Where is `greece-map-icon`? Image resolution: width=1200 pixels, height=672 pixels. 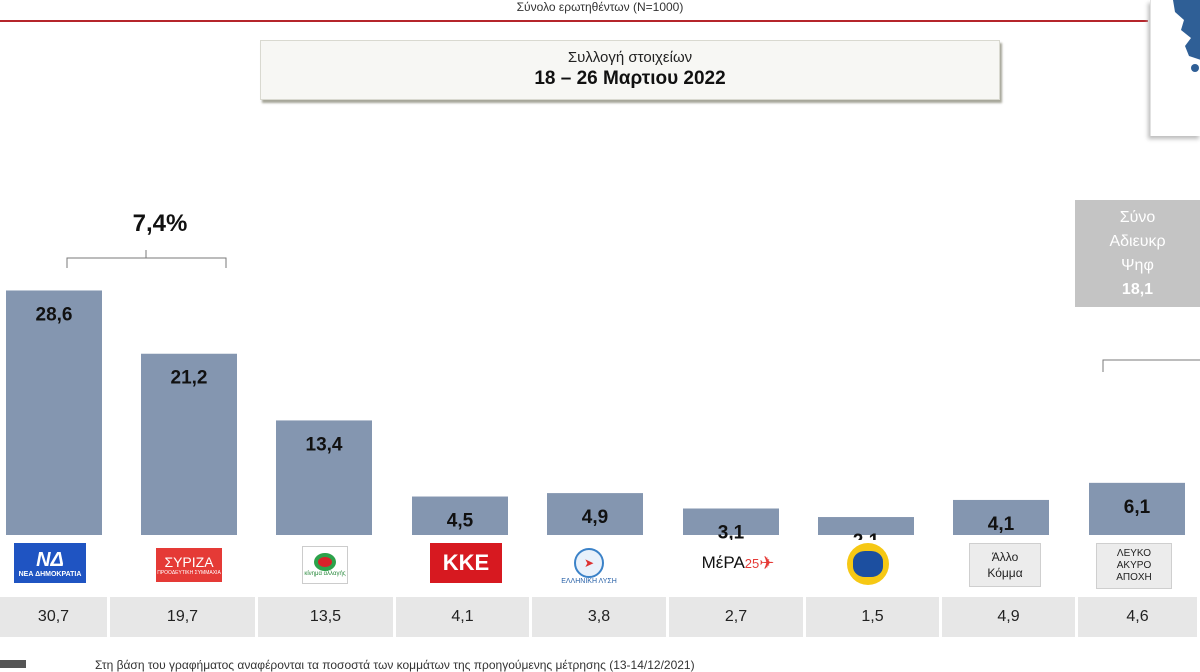
greece-map-icon is located at coordinates (1186, 36).